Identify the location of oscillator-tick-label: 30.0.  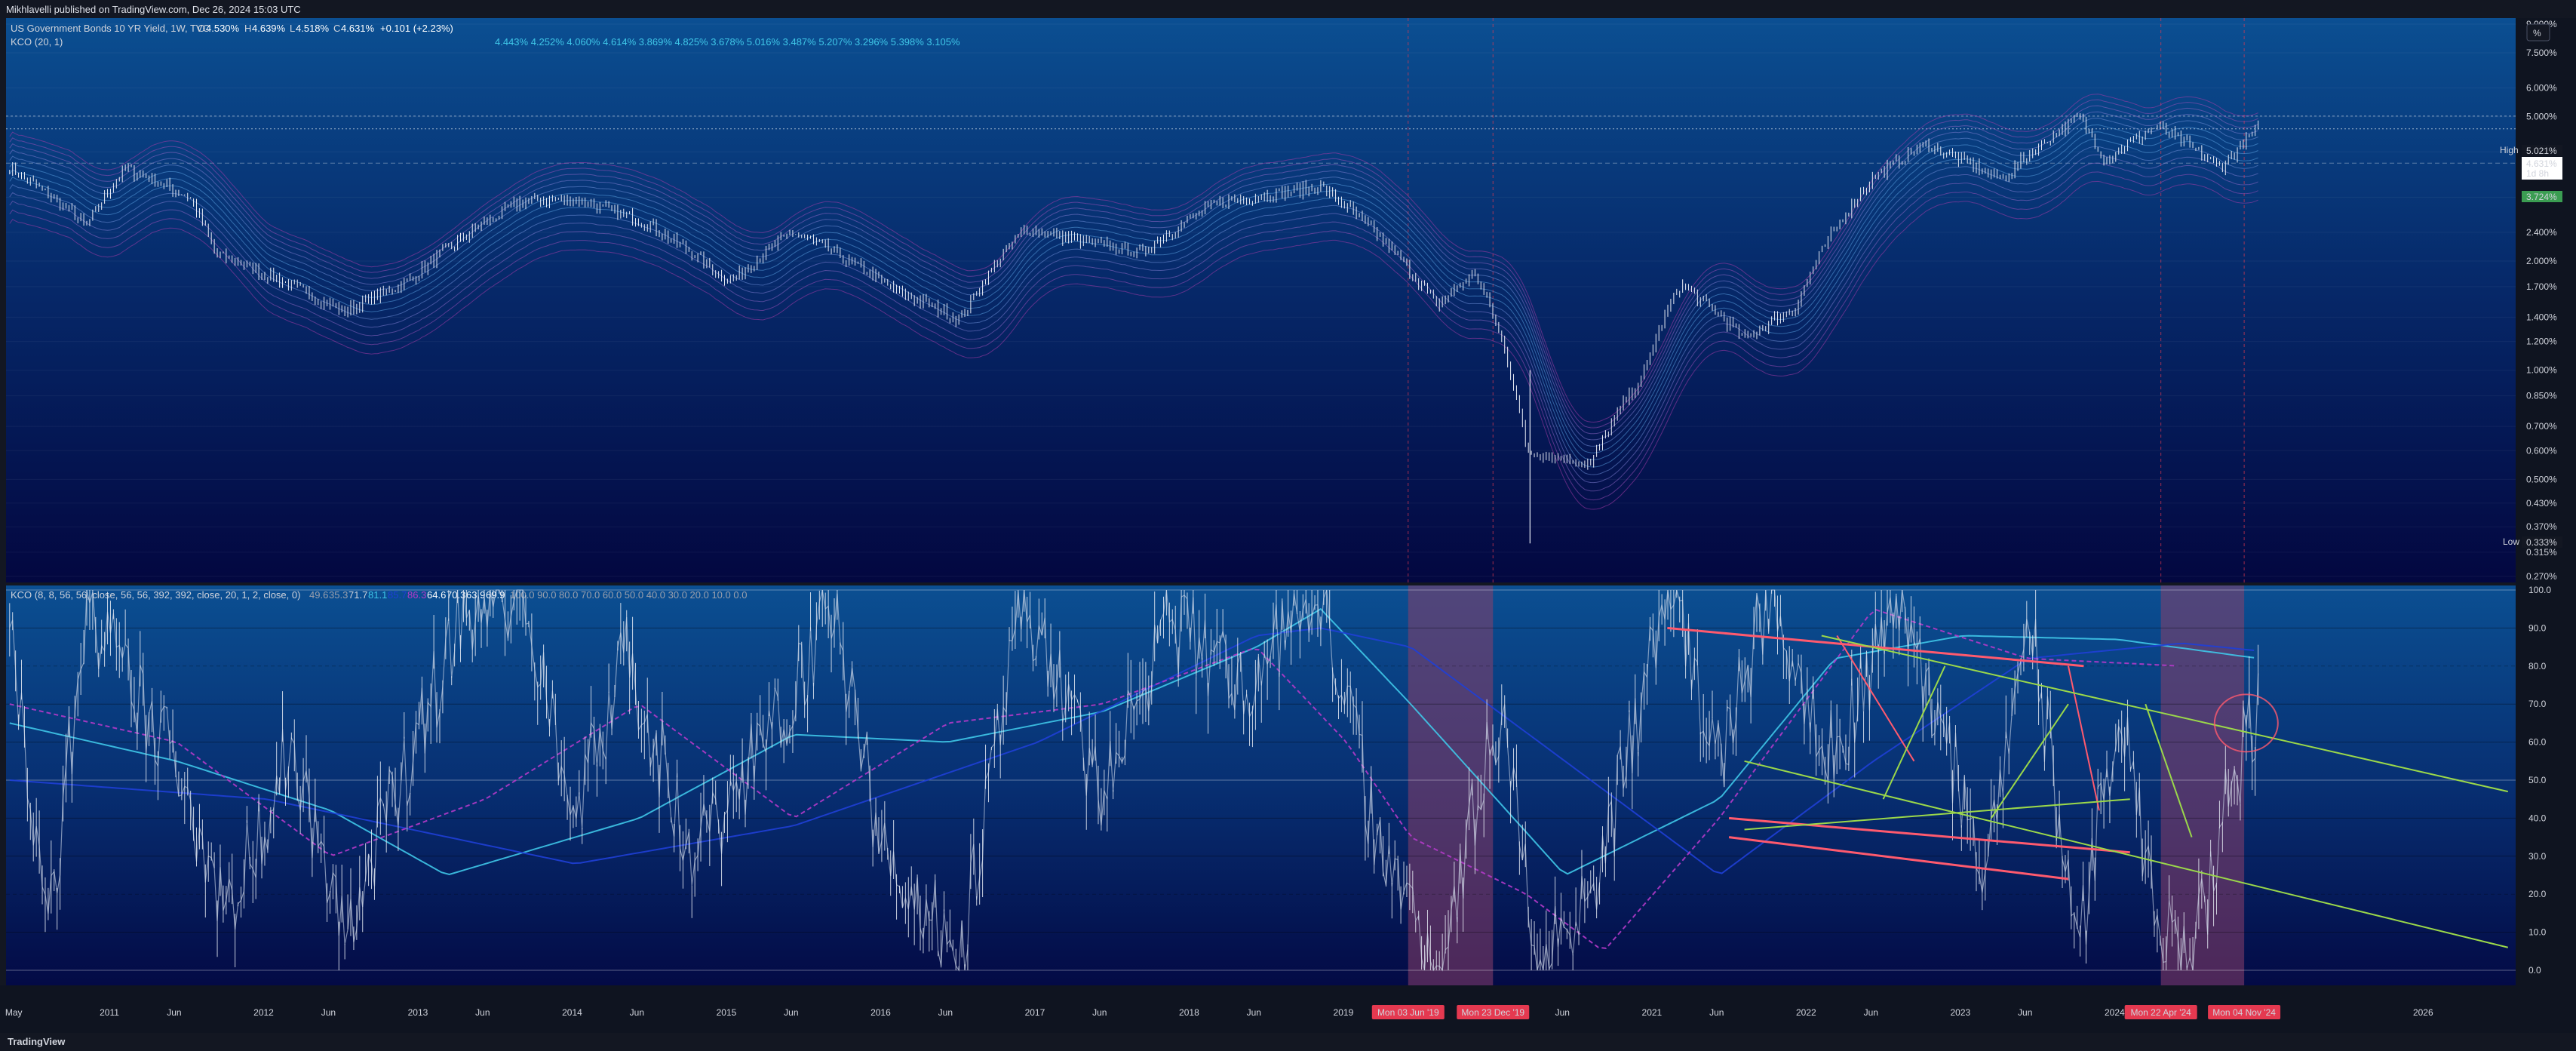
(2537, 856).